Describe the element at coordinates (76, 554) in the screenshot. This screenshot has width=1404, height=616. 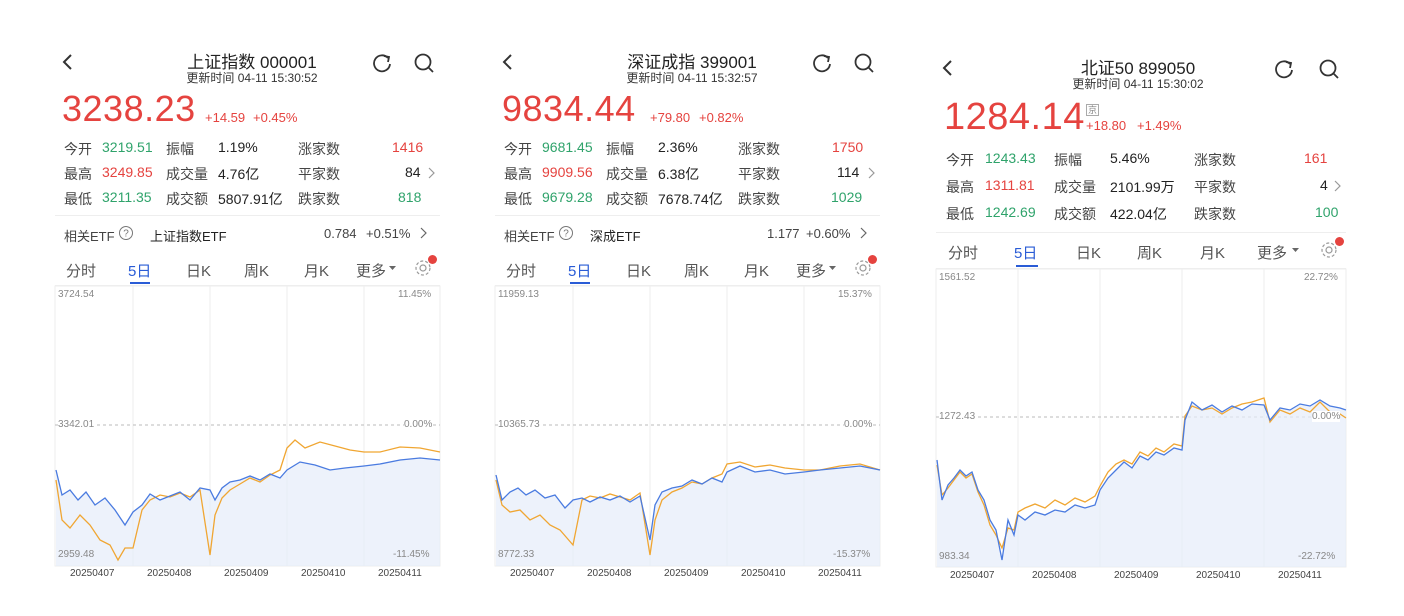
I see `axis-bottom-left: 2959.48` at that location.